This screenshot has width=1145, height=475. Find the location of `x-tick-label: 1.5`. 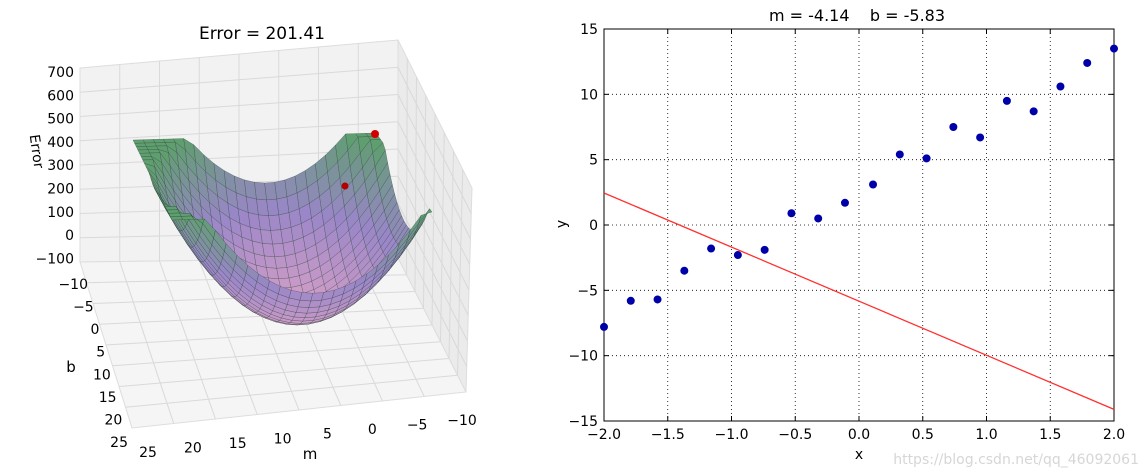

x-tick-label: 1.5 is located at coordinates (1050, 435).